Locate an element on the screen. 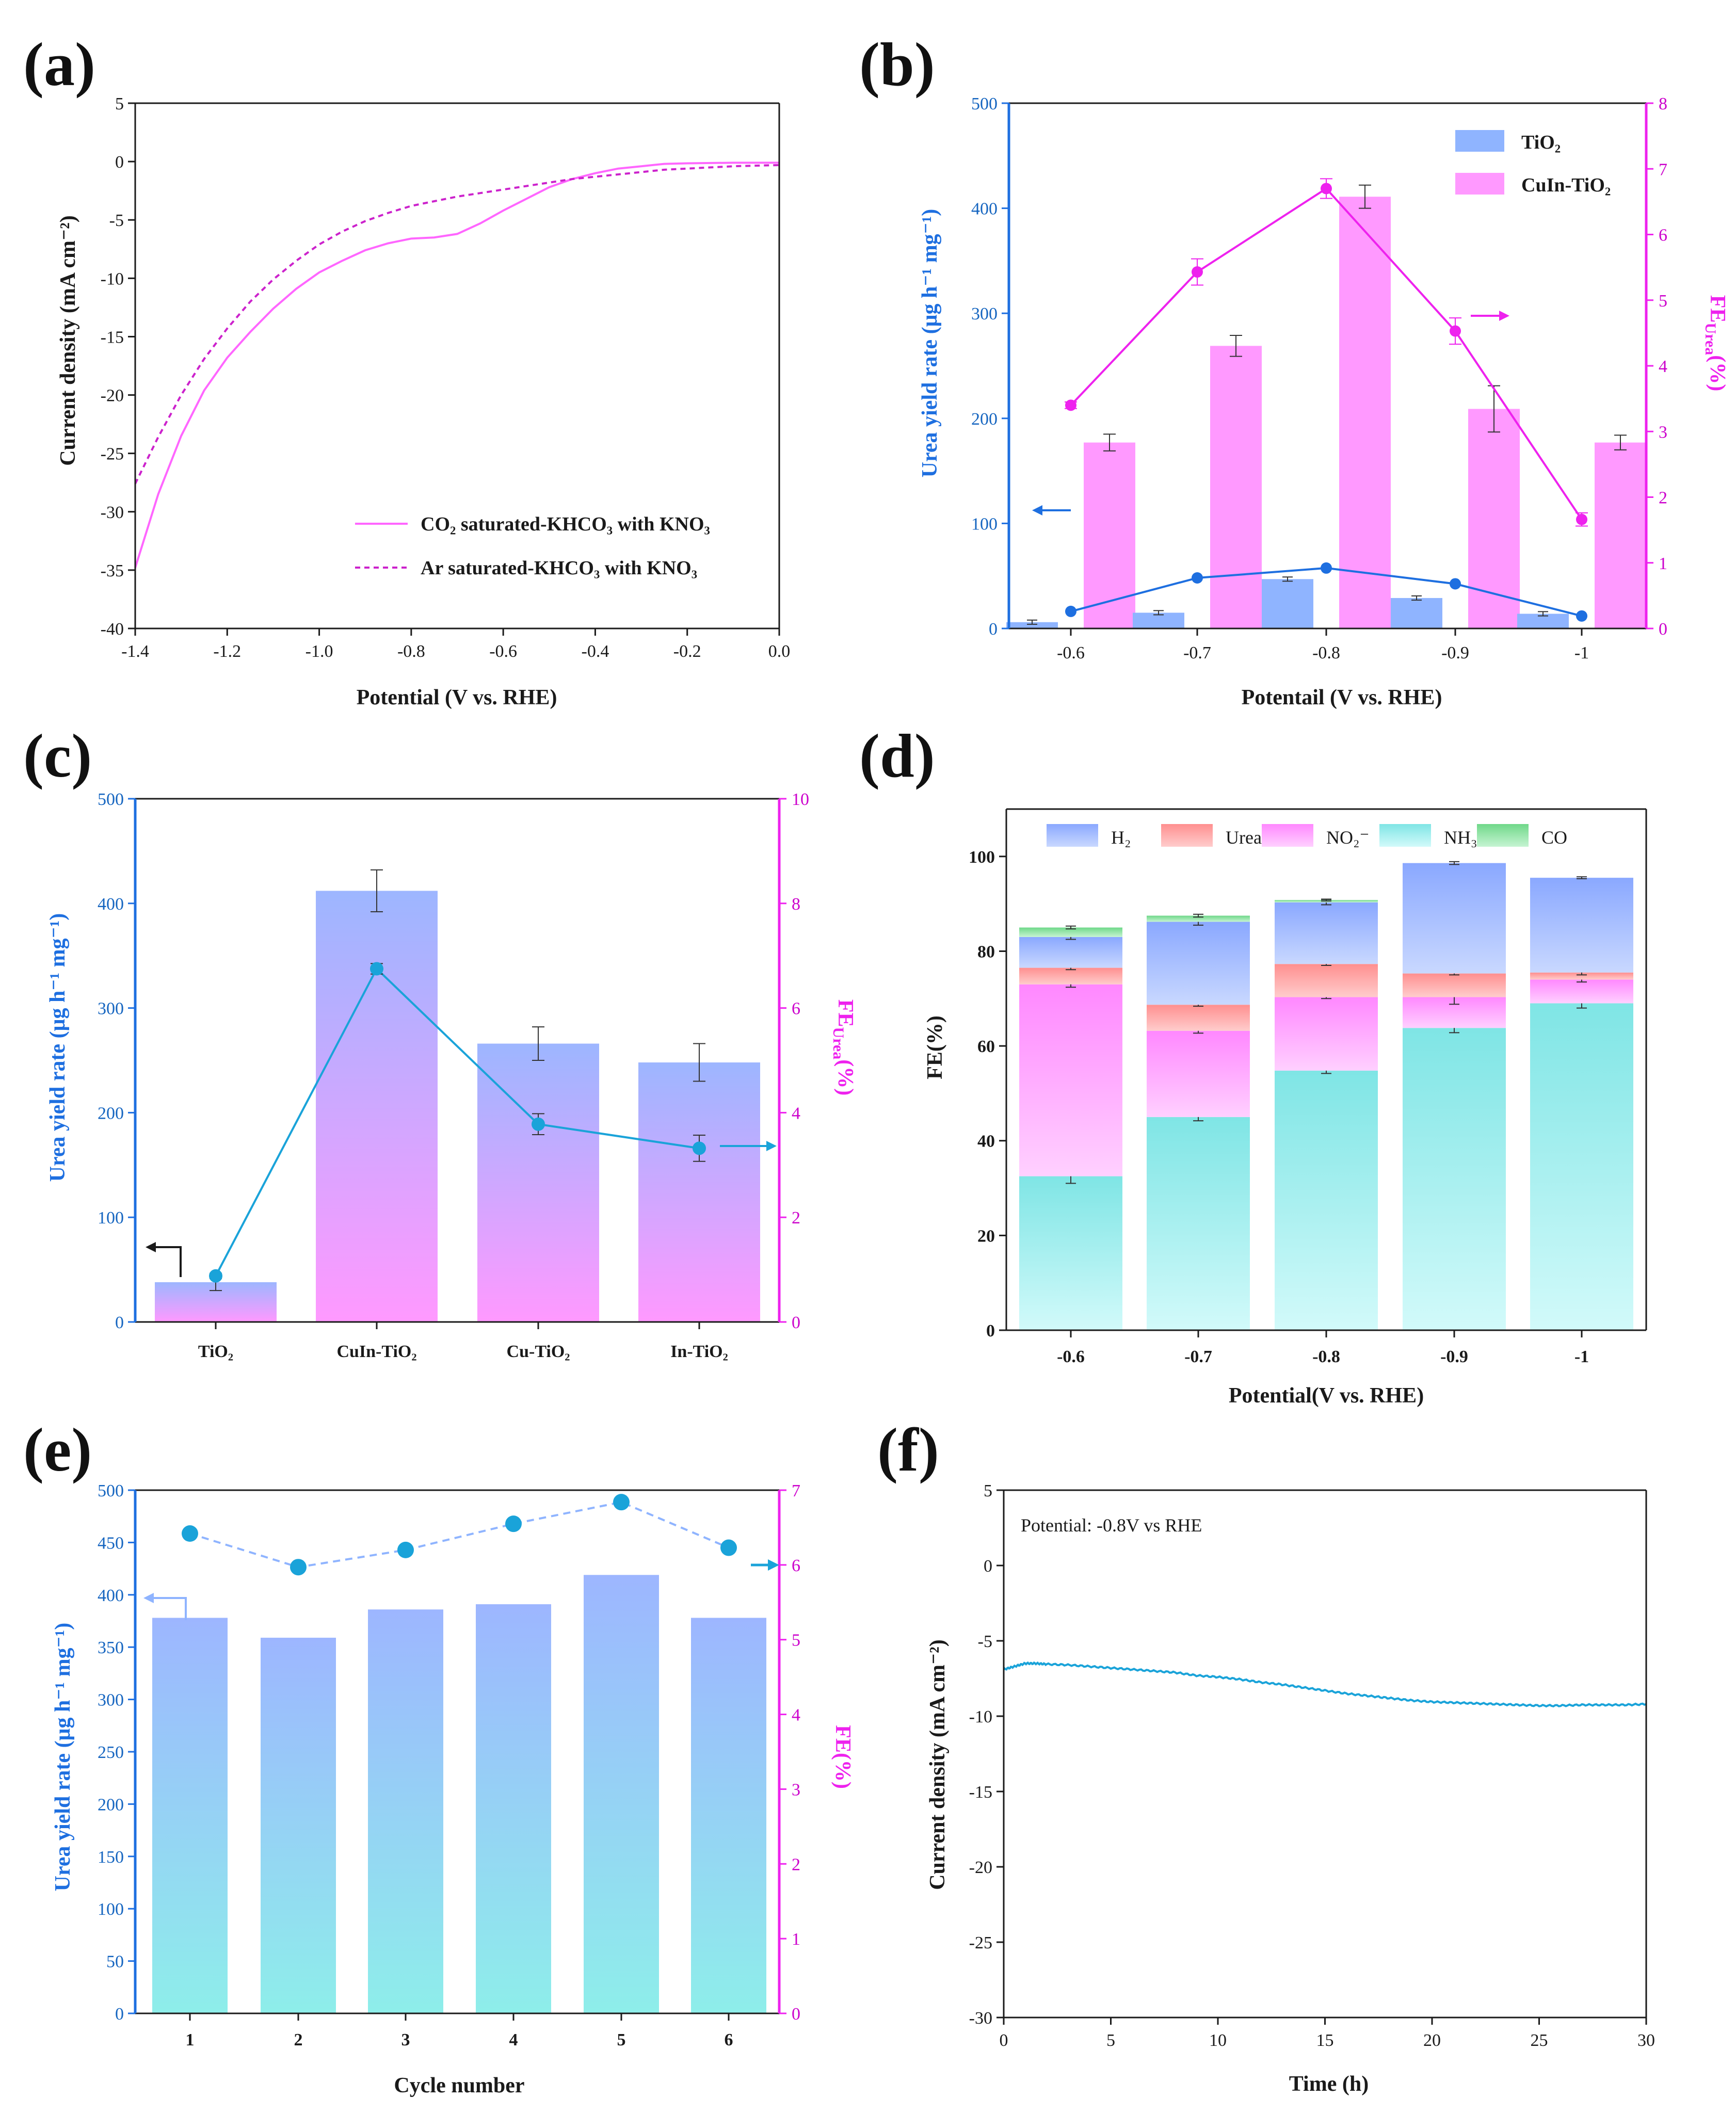  x-tick-label: Cu-TiO₂ is located at coordinates (538, 1352).